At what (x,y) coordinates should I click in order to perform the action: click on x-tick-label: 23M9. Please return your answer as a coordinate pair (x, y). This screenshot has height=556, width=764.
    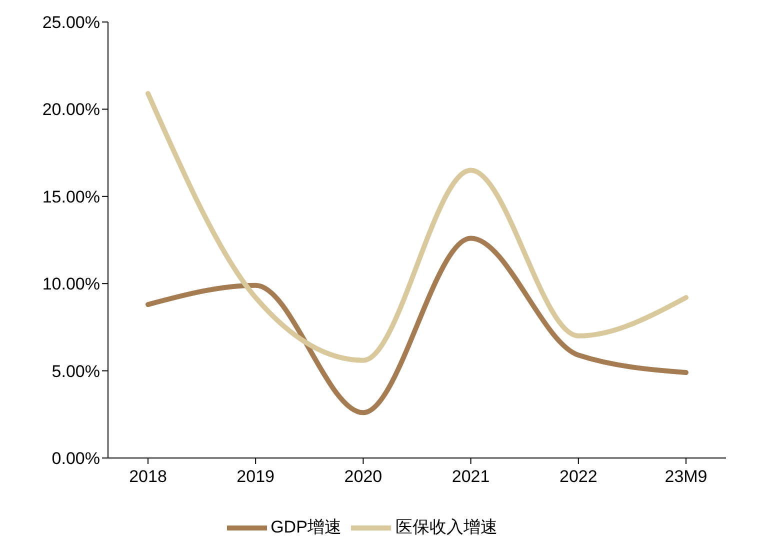
    Looking at the image, I should click on (686, 476).